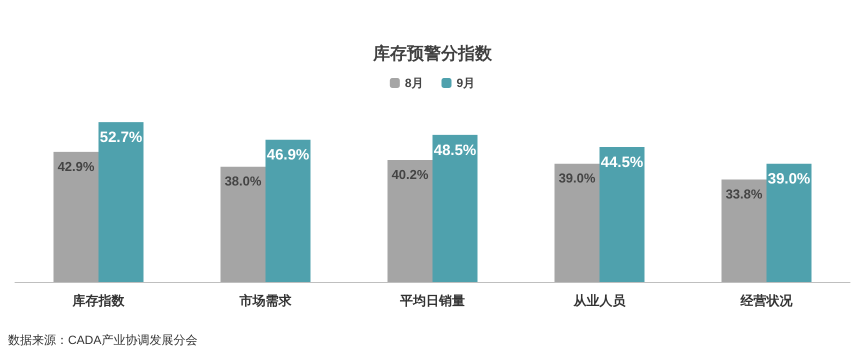  What do you see at coordinates (243, 181) in the screenshot?
I see `data-label: 38.0%` at bounding box center [243, 181].